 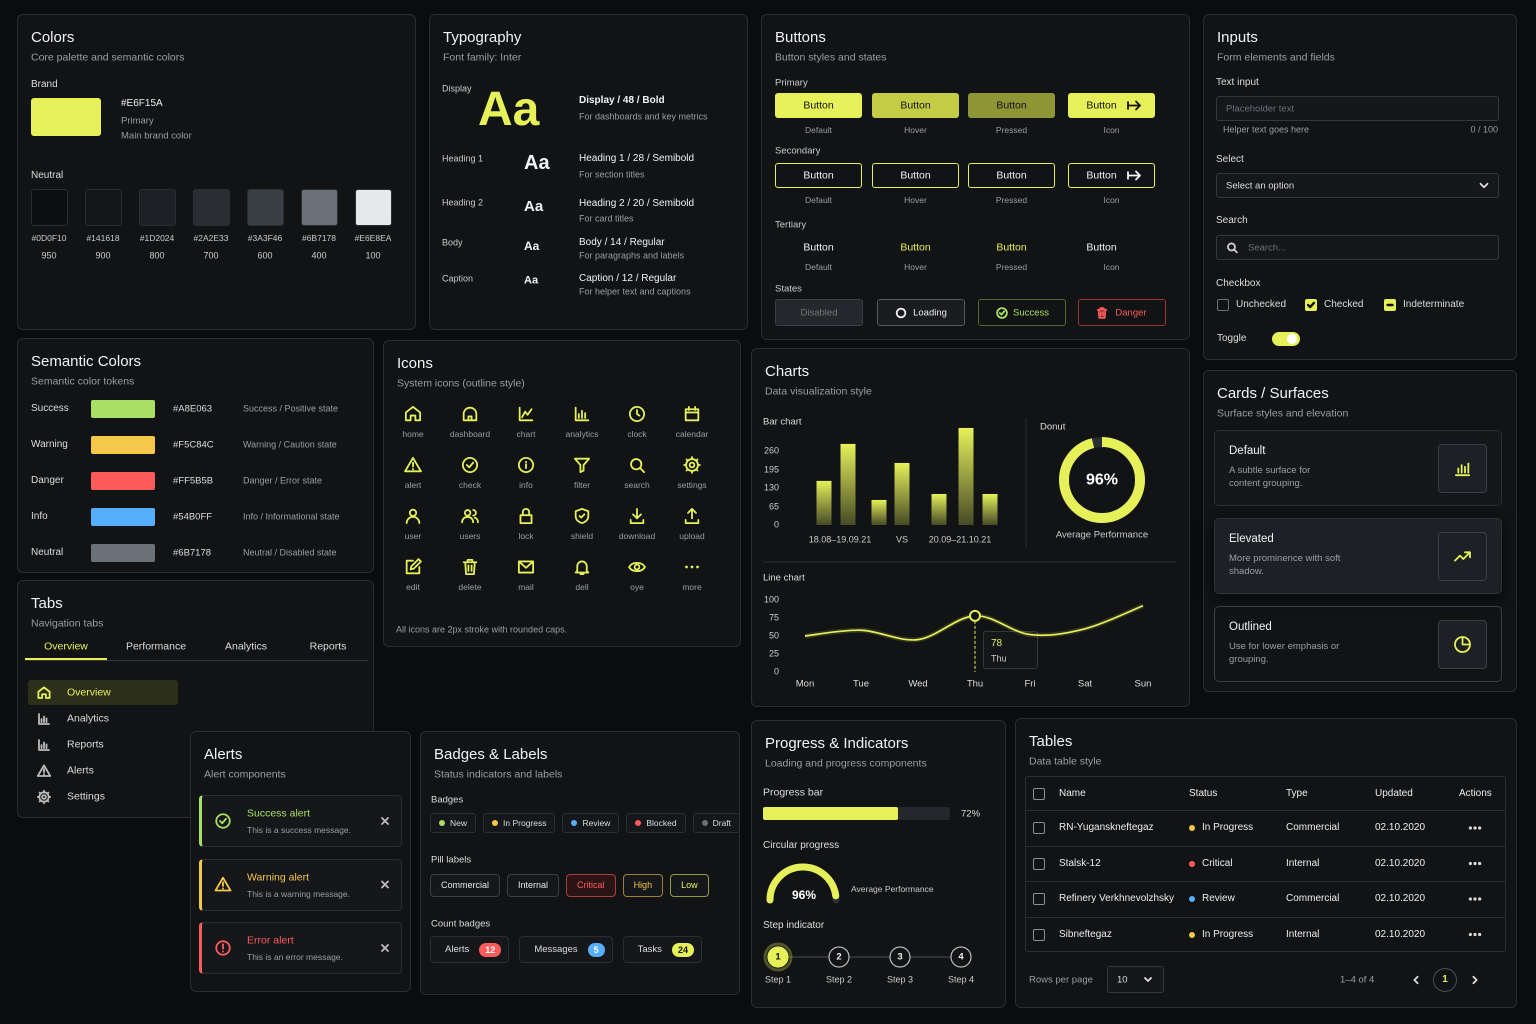 What do you see at coordinates (692, 433) in the screenshot?
I see `names: calendar` at bounding box center [692, 433].